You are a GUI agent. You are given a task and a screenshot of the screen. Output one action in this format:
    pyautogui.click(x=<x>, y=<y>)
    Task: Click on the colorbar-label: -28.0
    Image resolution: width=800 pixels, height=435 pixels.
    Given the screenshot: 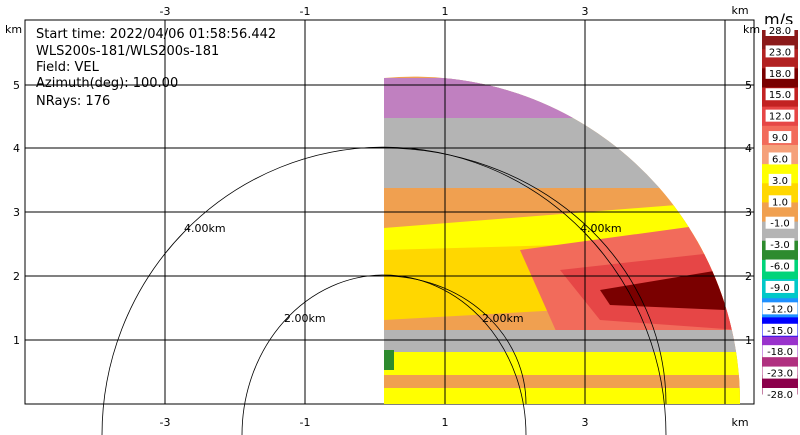 What is the action you would take?
    pyautogui.click(x=780, y=395)
    